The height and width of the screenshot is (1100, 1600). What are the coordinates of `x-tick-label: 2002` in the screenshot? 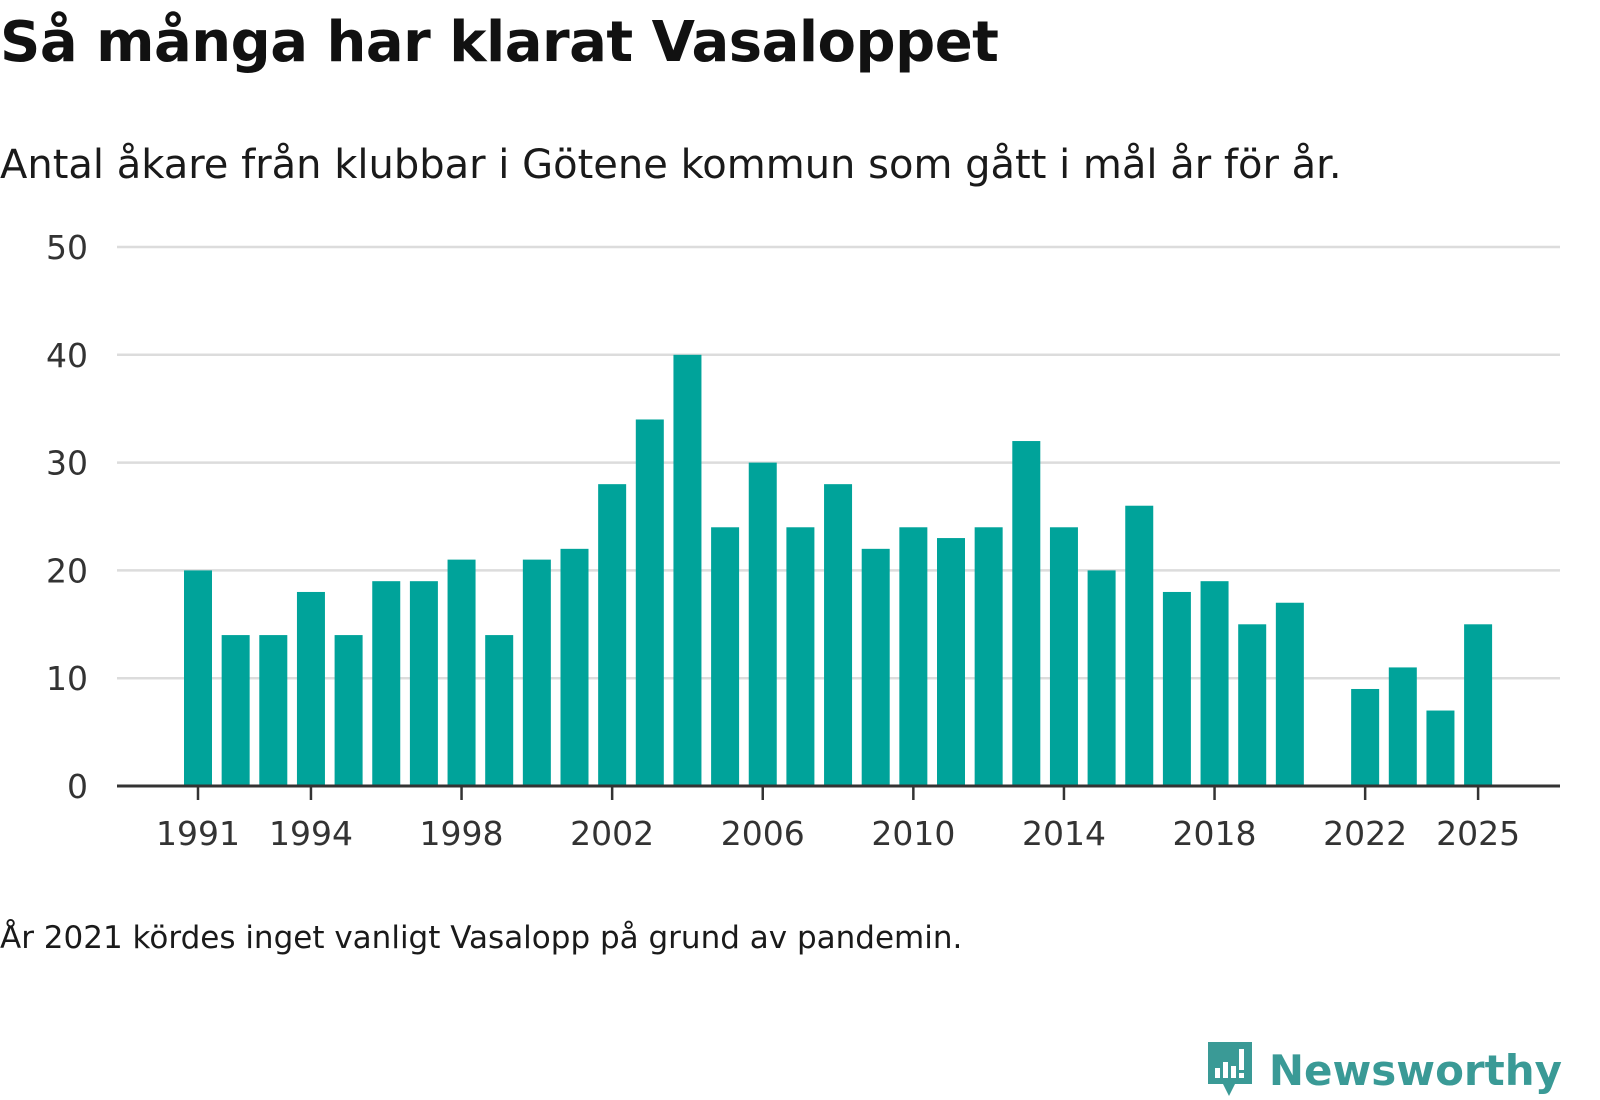 It's located at (612, 833).